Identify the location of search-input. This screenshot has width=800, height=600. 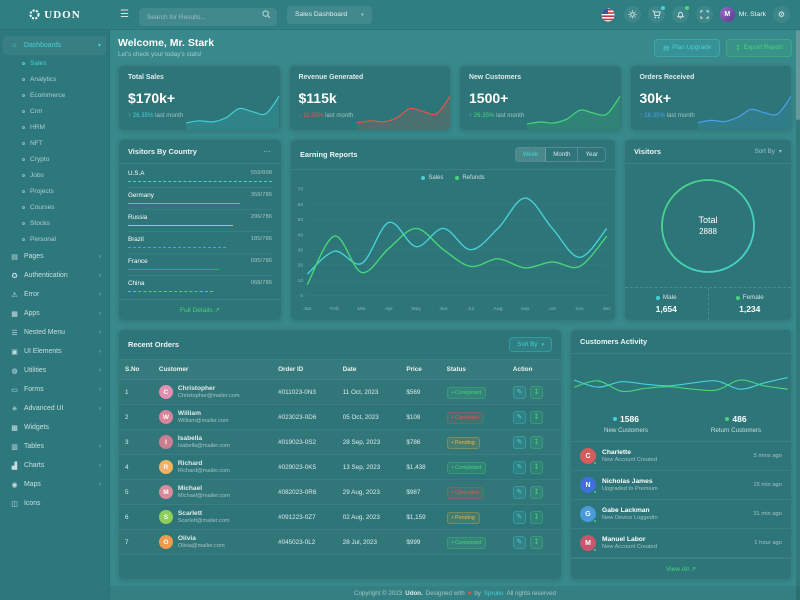
(207, 17).